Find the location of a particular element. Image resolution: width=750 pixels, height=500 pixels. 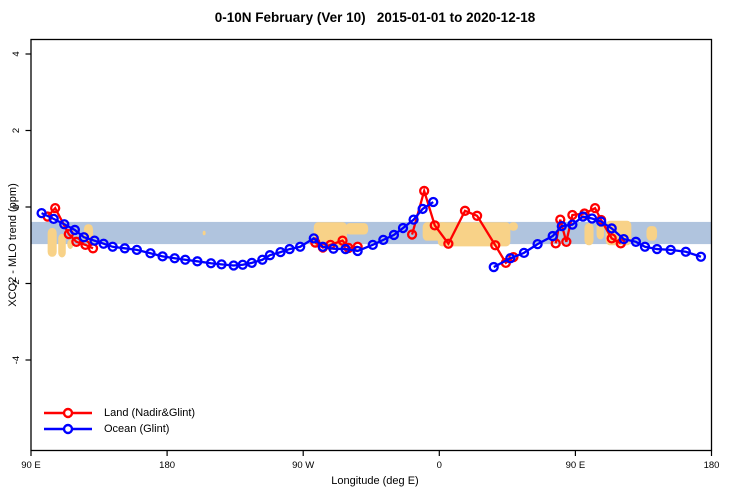

y-tick-label: 0 is located at coordinates (16, 206).